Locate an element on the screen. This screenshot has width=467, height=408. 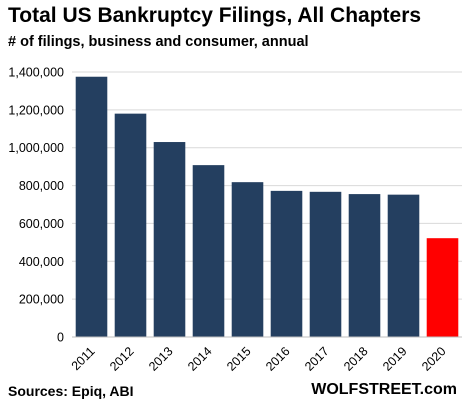
bar-2018 is located at coordinates (364, 265).